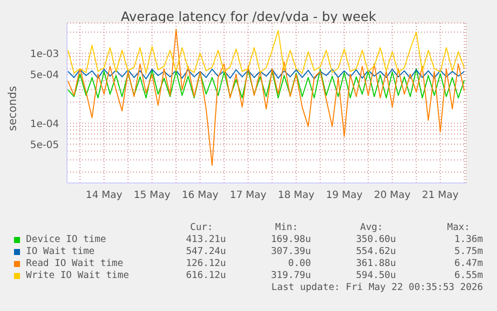 The image size is (497, 311). Describe the element at coordinates (201, 227) in the screenshot. I see `text: Cur:` at that location.